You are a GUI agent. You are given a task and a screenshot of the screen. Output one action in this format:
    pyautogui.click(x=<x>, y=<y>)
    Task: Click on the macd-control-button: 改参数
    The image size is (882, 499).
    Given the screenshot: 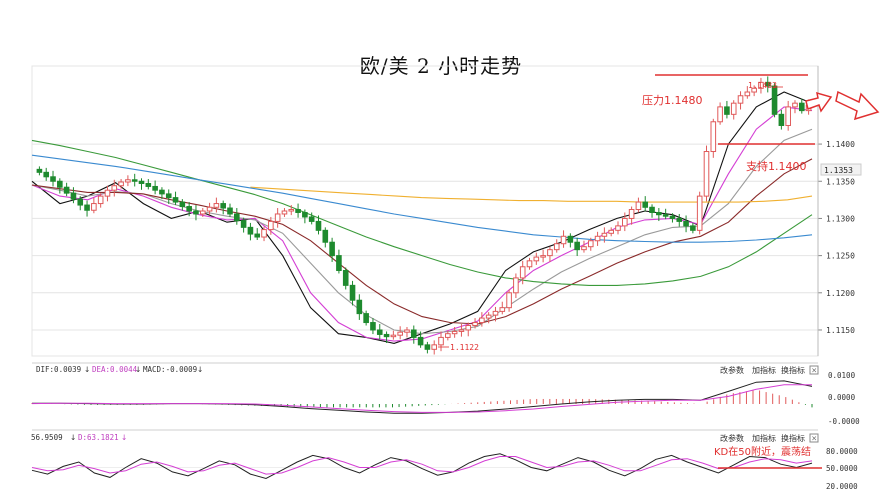 What is the action you would take?
    pyautogui.click(x=732, y=370)
    